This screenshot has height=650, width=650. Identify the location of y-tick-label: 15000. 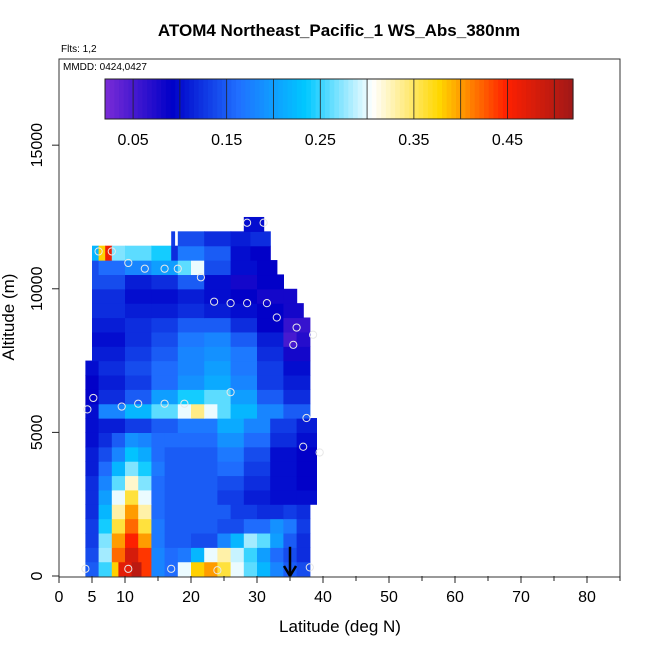
(37, 145).